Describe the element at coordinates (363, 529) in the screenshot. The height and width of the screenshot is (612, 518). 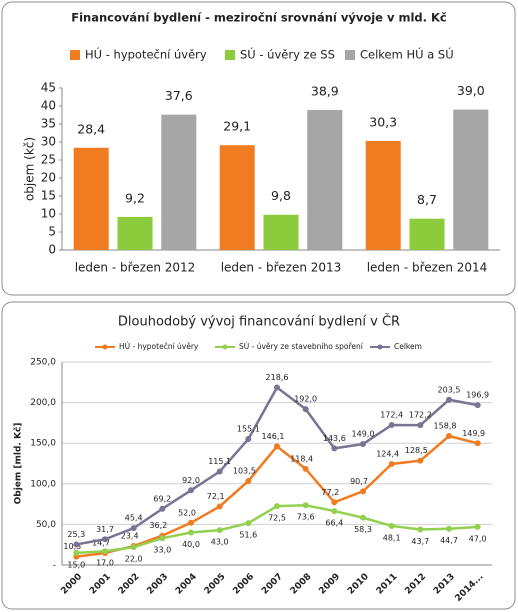
I see `data-label: 58,3` at that location.